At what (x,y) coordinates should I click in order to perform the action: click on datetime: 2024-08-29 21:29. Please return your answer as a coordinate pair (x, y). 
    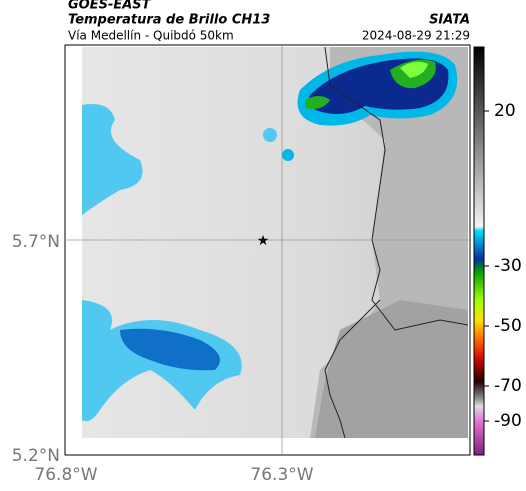
    Looking at the image, I should click on (416, 36).